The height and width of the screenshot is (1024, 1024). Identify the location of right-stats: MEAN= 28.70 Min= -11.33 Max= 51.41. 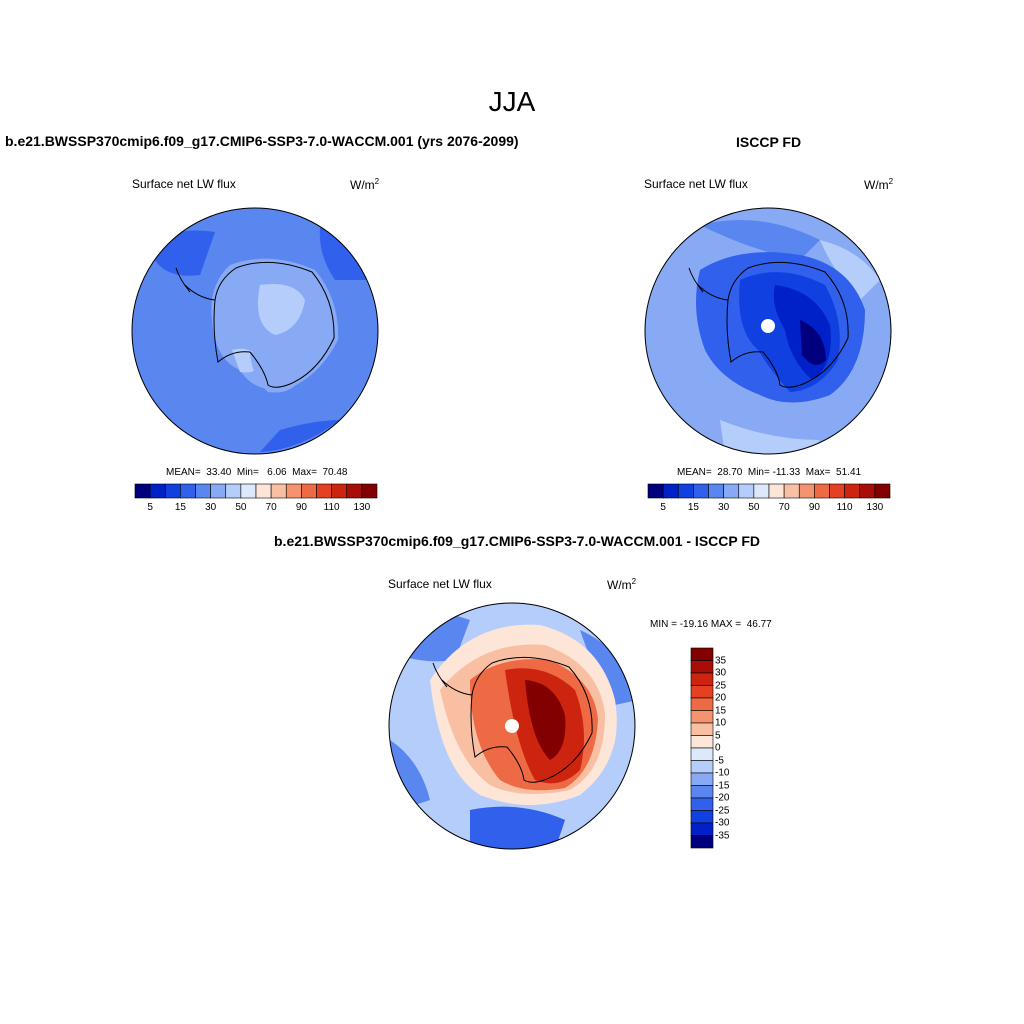
(769, 472).